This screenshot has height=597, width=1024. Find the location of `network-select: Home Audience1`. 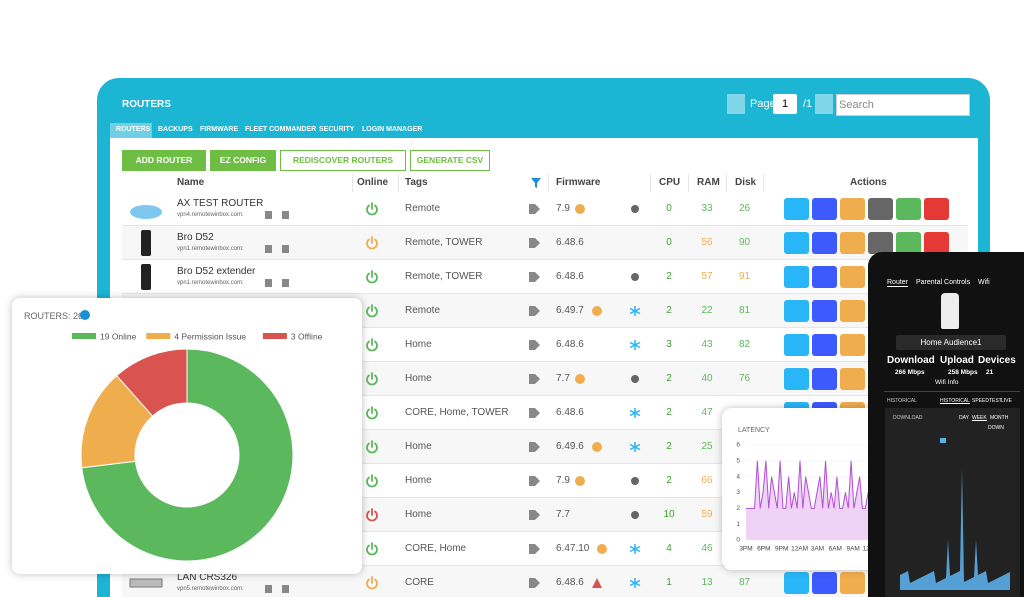

network-select: Home Audience1 is located at coordinates (951, 342).